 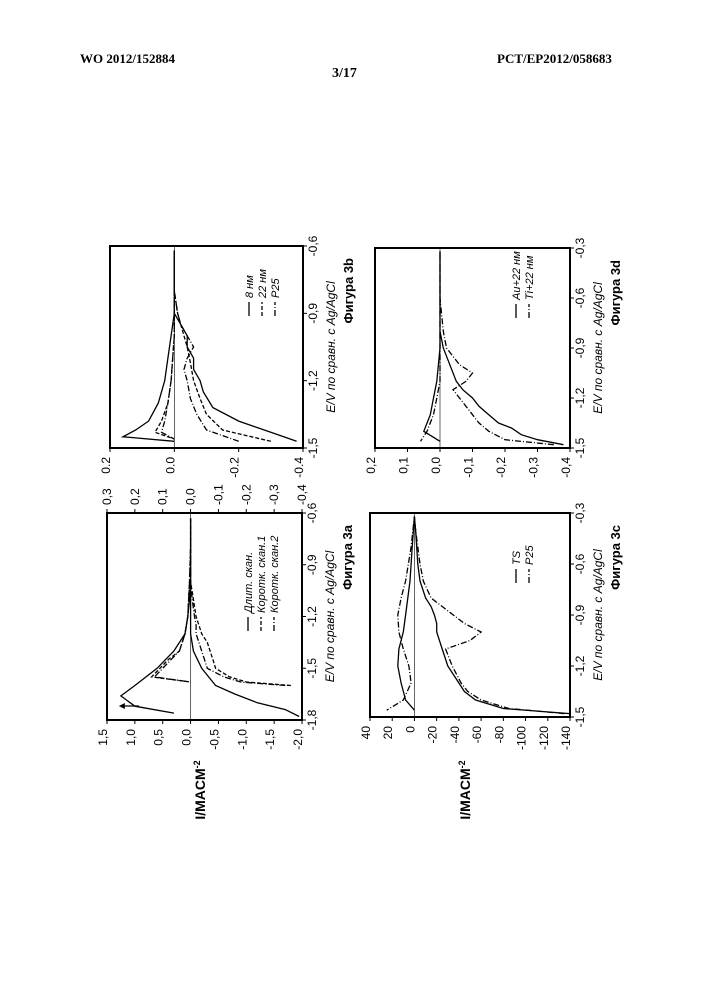 What do you see at coordinates (499, 735) in the screenshot?
I see `y-tick-label: -80` at bounding box center [499, 735].